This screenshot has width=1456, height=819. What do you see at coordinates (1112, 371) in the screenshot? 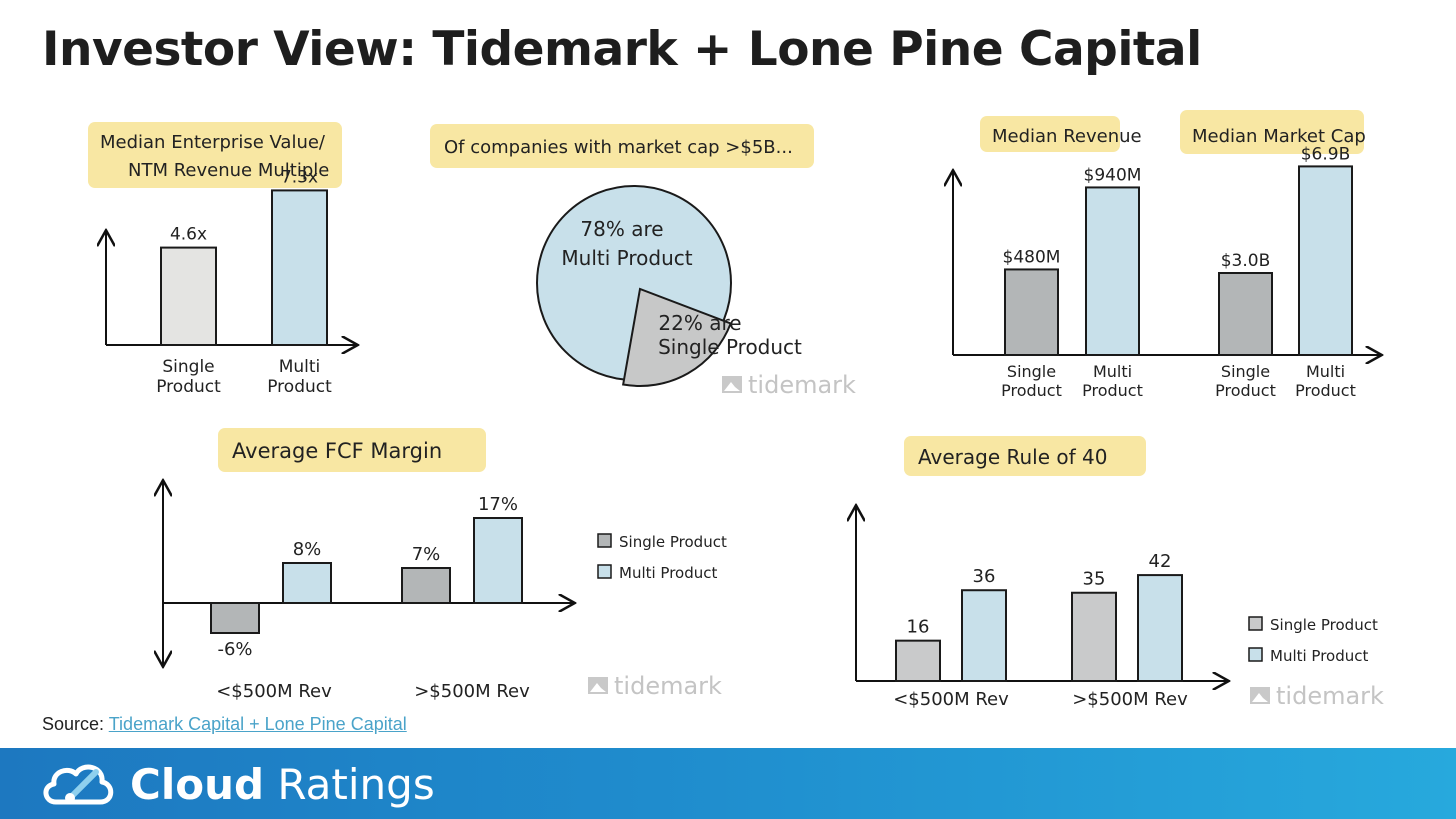
I see `chart3-category-label-2-a: Multi` at bounding box center [1112, 371].